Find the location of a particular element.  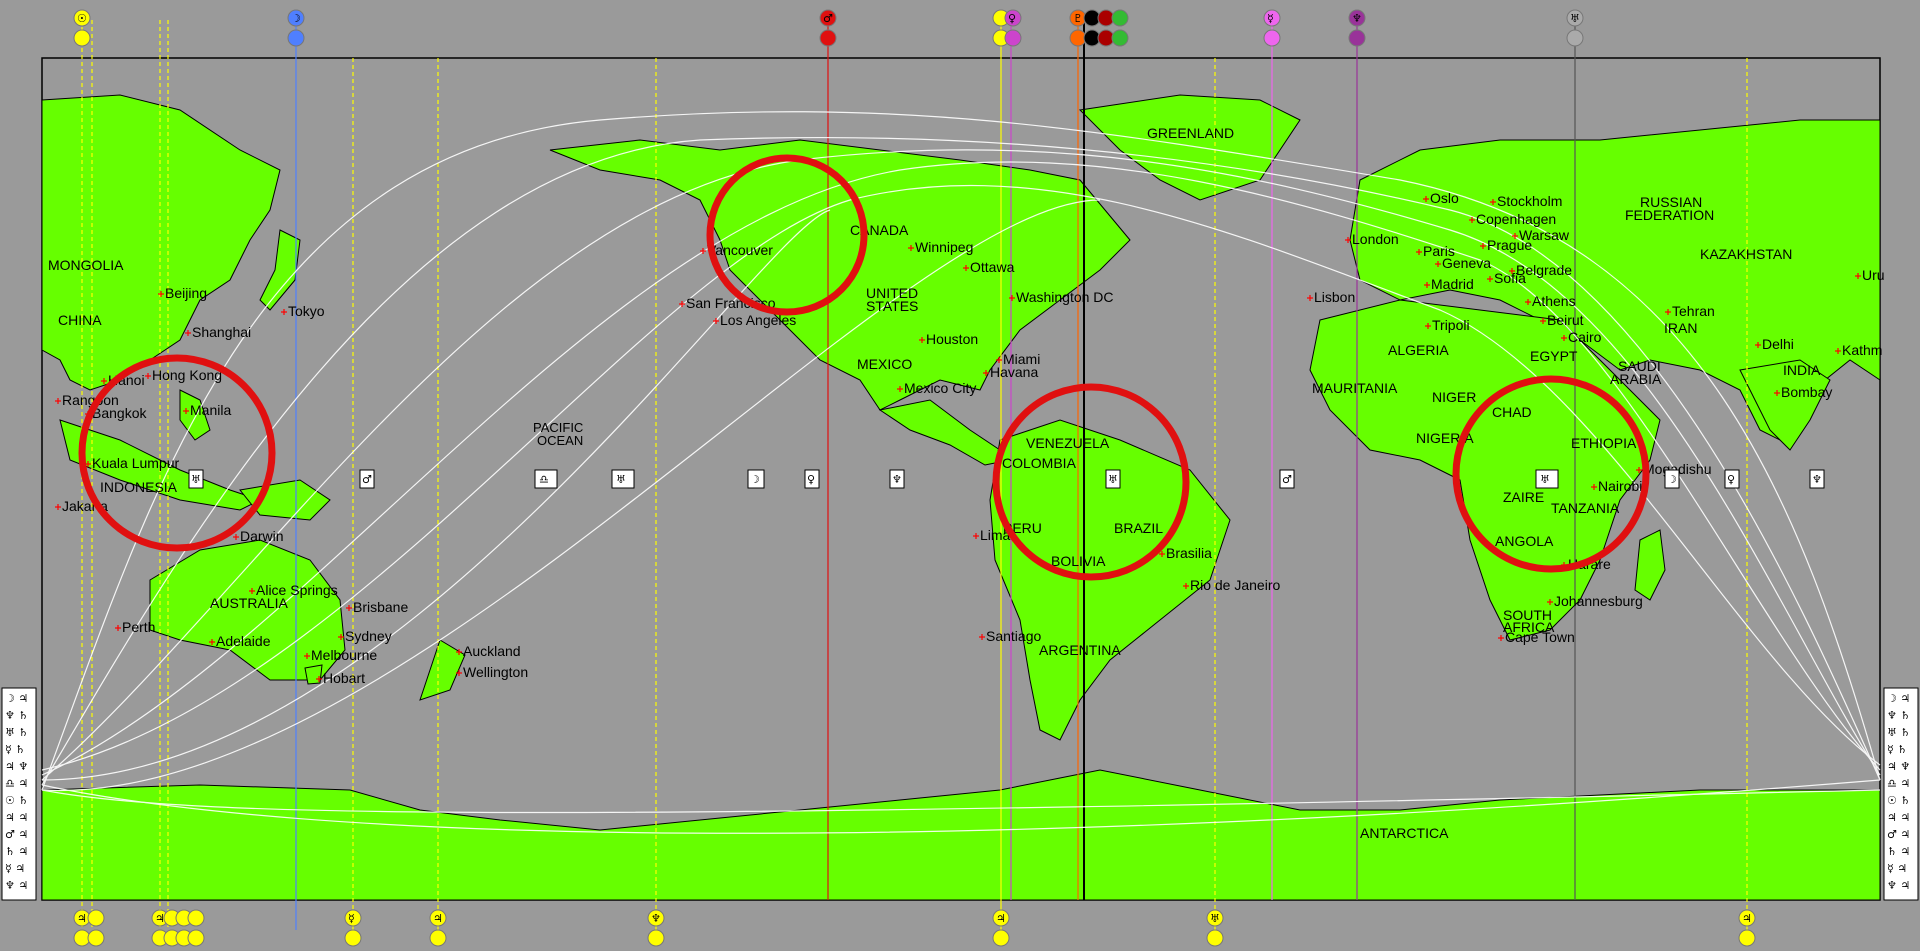

land-antarctica is located at coordinates (961, 835).